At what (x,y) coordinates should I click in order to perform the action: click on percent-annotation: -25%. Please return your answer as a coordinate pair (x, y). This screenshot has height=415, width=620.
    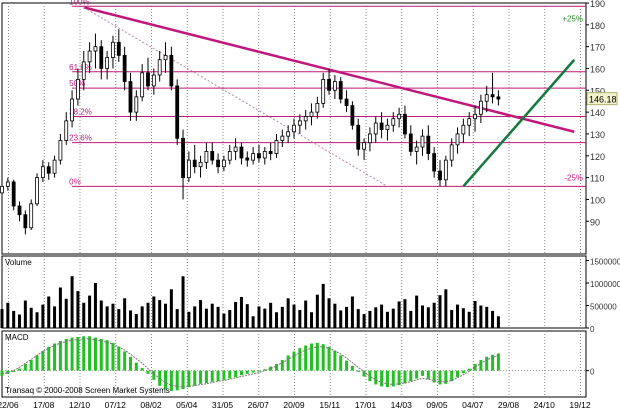
    Looking at the image, I should click on (573, 178).